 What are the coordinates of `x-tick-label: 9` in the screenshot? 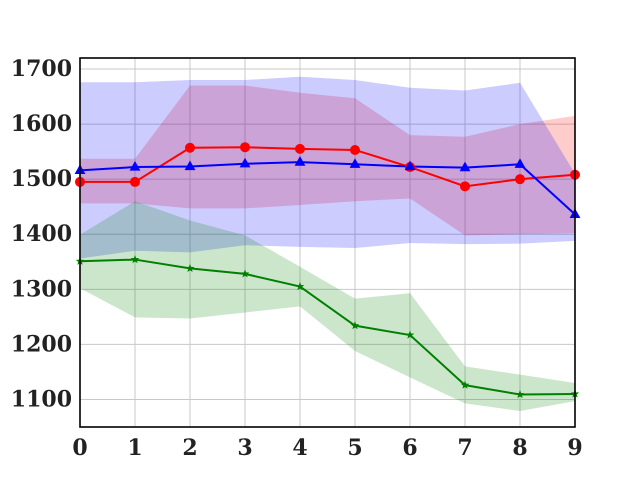 It's located at (574, 448).